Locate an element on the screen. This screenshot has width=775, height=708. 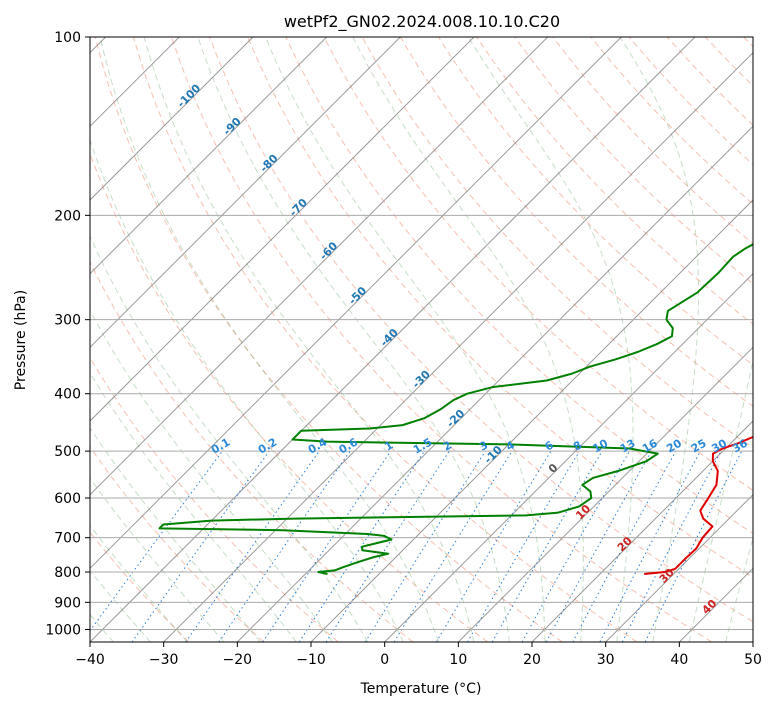
y-tick-label: 100 is located at coordinates (67, 38).